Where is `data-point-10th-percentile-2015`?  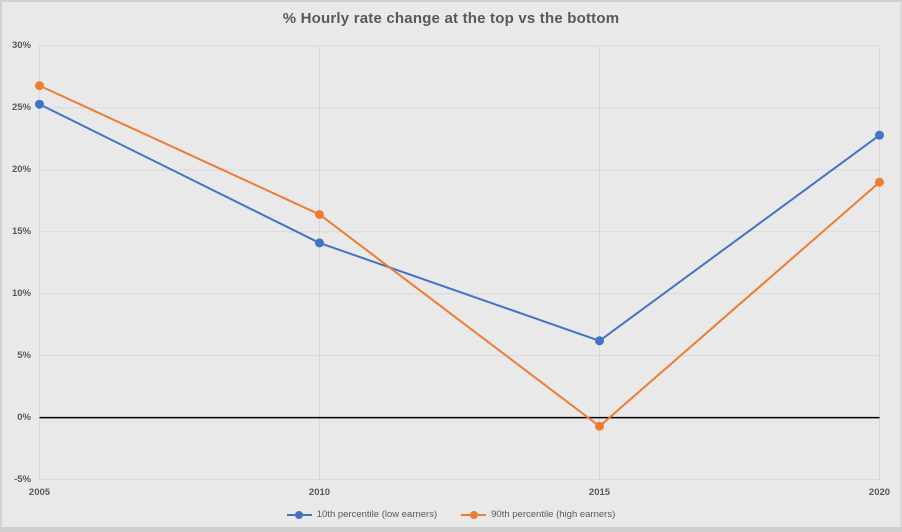
data-point-10th-percentile-2015 is located at coordinates (599, 341).